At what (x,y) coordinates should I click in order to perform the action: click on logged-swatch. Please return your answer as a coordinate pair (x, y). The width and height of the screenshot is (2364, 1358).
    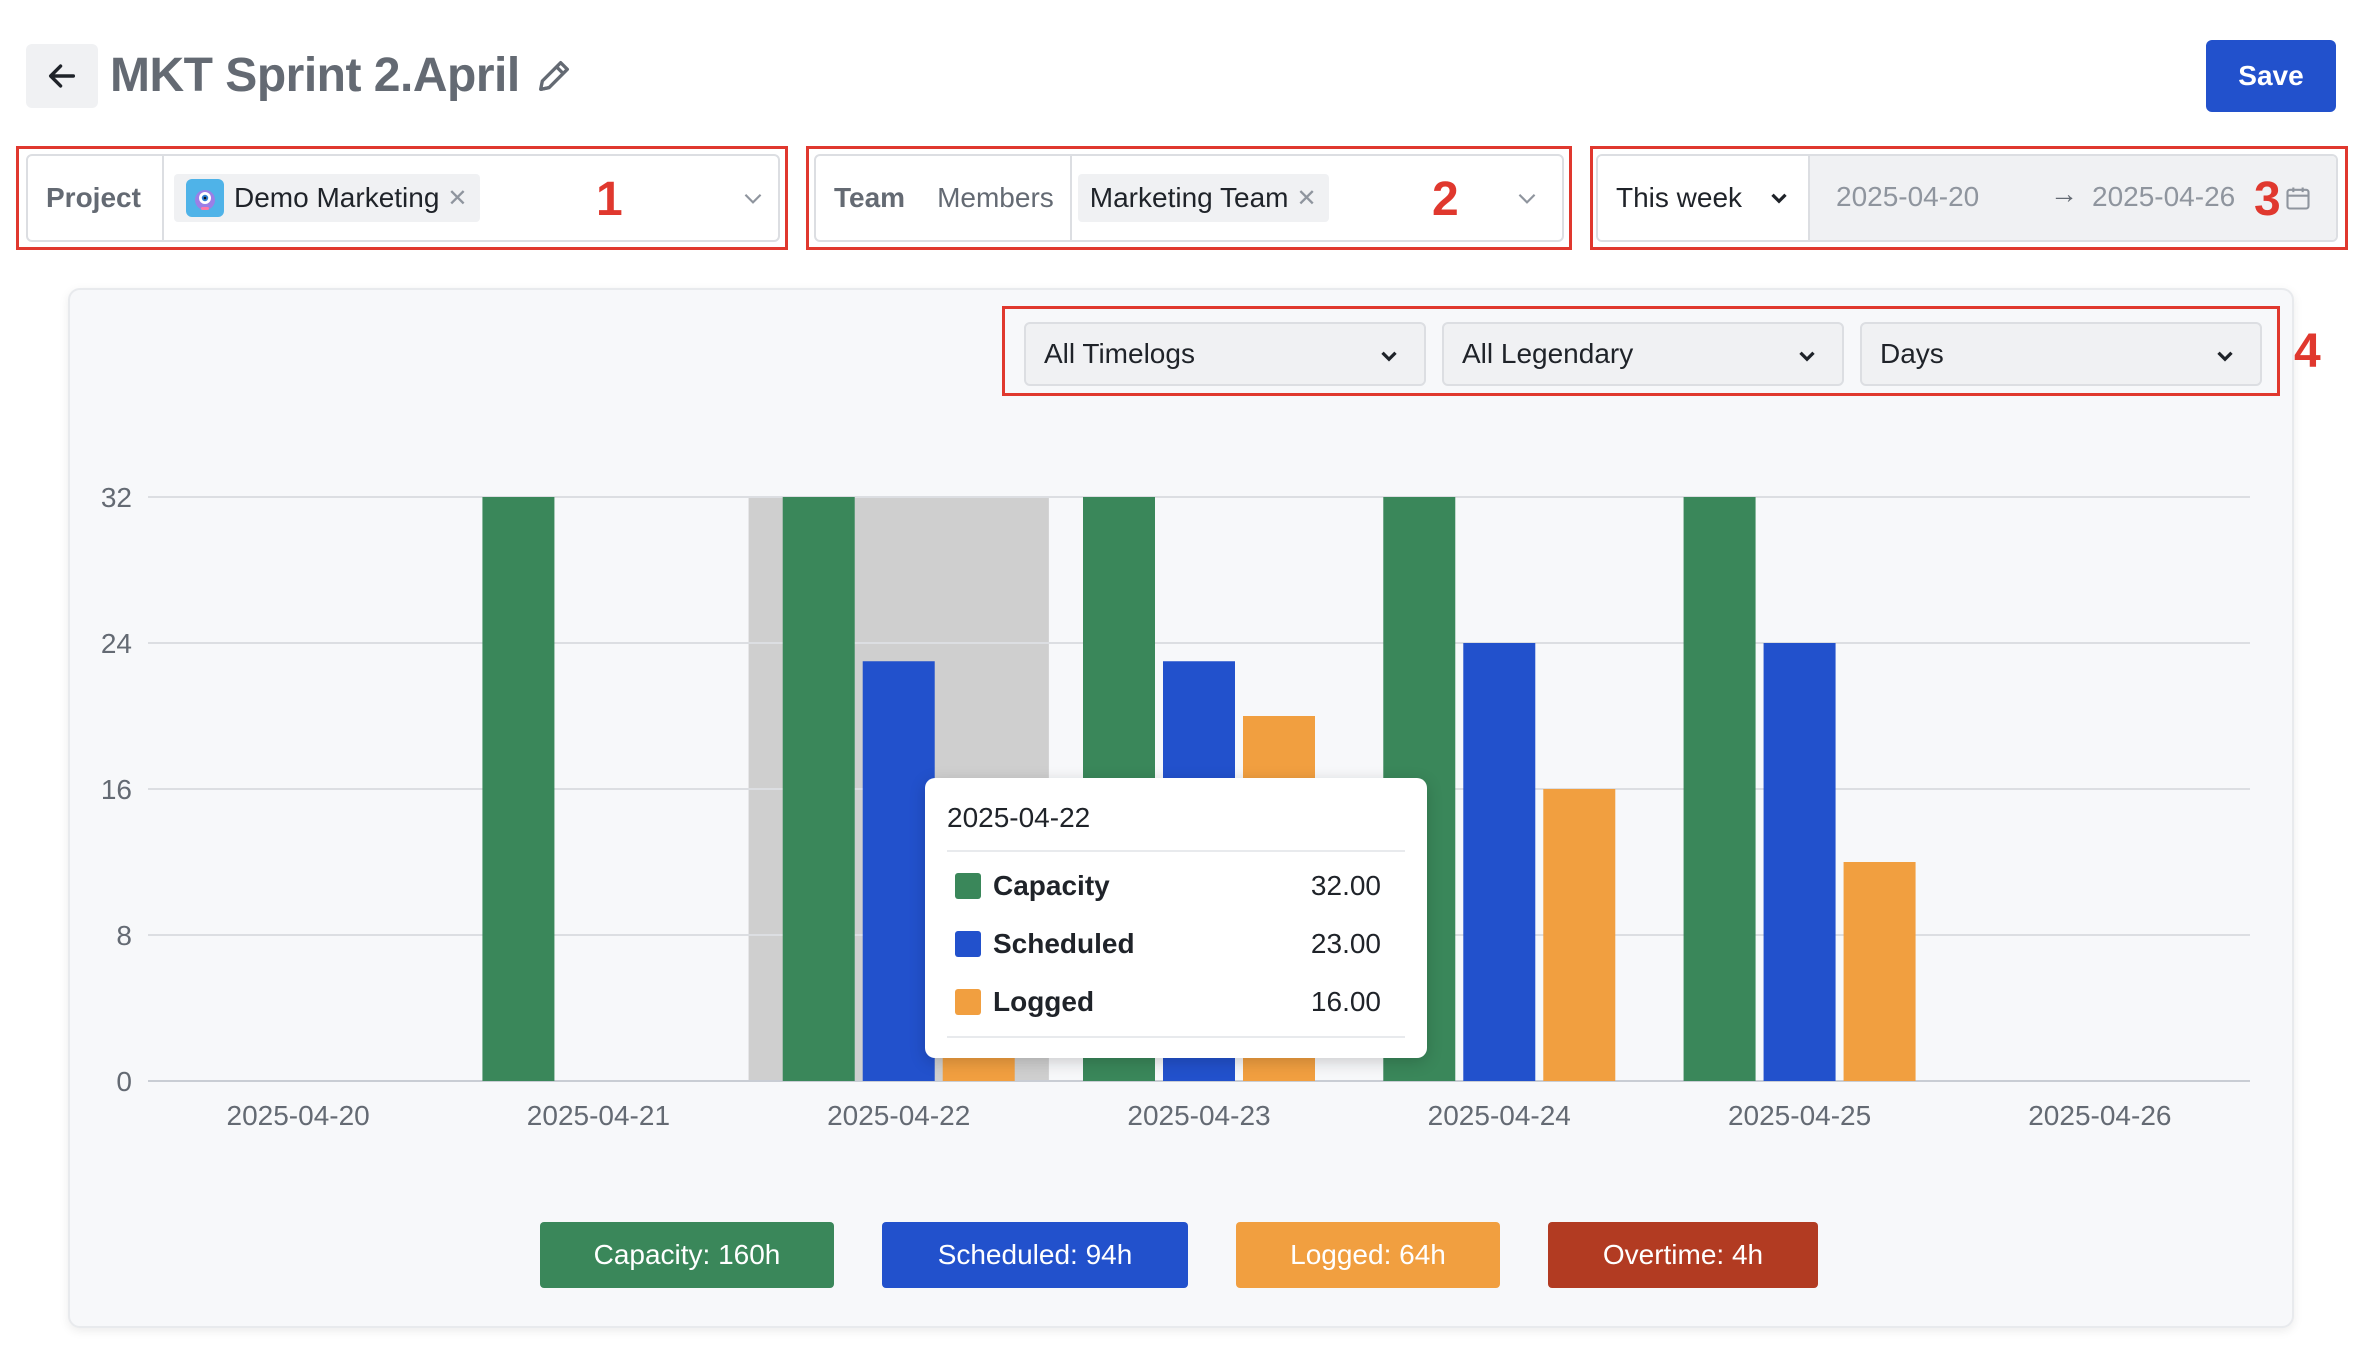
    Looking at the image, I should click on (968, 1002).